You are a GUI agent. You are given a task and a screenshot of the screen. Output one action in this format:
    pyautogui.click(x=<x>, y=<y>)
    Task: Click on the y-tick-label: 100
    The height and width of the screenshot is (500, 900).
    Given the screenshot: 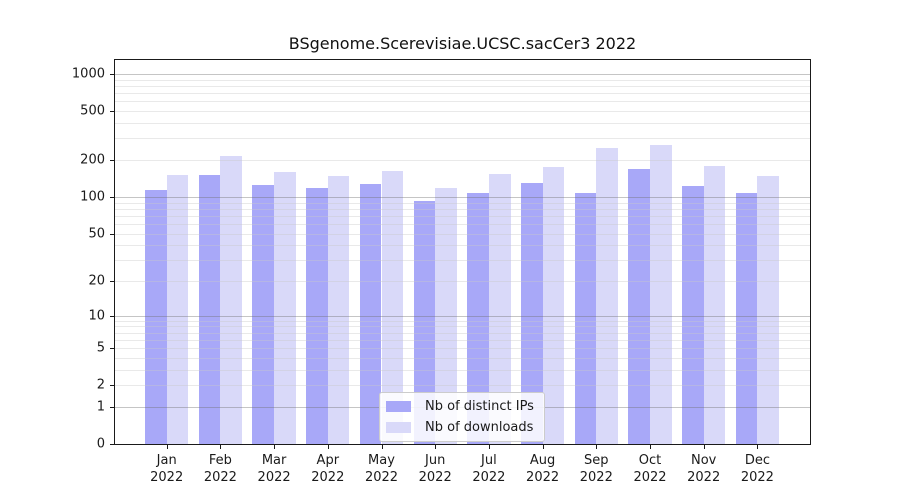 What is the action you would take?
    pyautogui.click(x=92, y=197)
    